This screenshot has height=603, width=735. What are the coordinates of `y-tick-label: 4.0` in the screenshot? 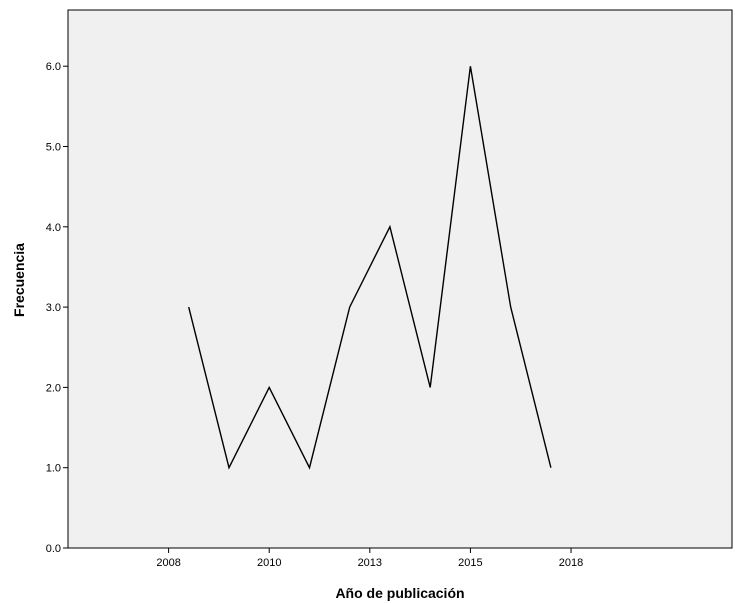 It's located at (53, 228).